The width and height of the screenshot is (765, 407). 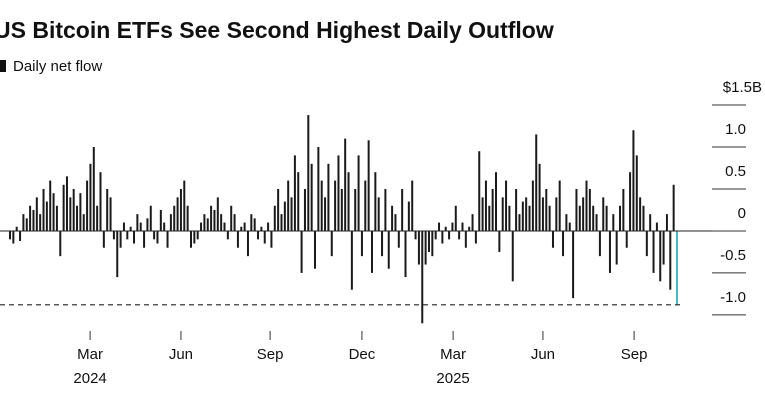 What do you see at coordinates (733, 255) in the screenshot?
I see `y-tick-label: -0.5` at bounding box center [733, 255].